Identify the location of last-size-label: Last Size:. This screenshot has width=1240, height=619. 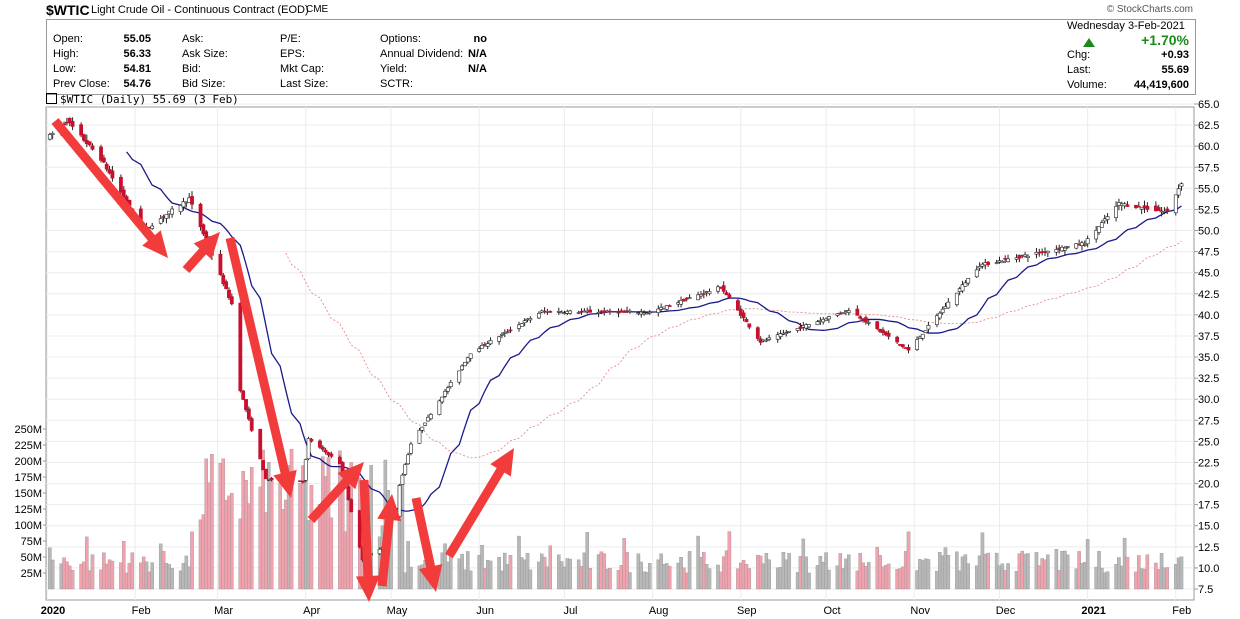
(304, 84).